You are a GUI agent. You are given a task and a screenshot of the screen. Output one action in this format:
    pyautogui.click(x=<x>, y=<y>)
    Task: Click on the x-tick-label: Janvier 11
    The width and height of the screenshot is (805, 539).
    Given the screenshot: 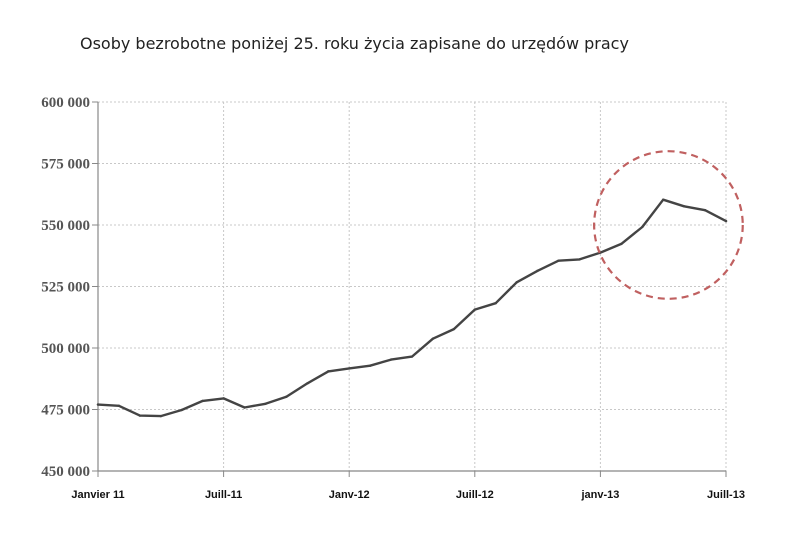 What is the action you would take?
    pyautogui.click(x=97, y=495)
    